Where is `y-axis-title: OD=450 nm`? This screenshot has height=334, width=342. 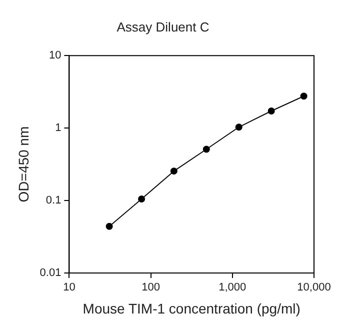 y-axis-title: OD=450 nm is located at coordinates (23, 164).